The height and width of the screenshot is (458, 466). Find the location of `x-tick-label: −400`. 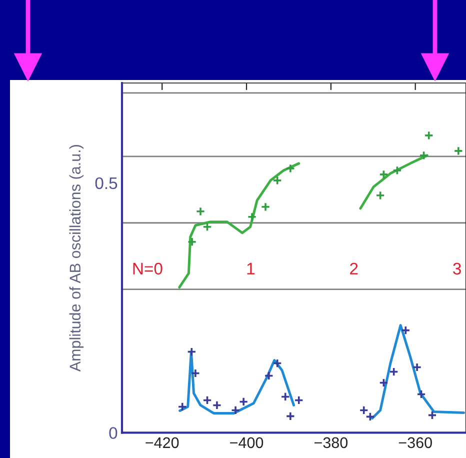

x-tick-label: −400 is located at coordinates (247, 442).